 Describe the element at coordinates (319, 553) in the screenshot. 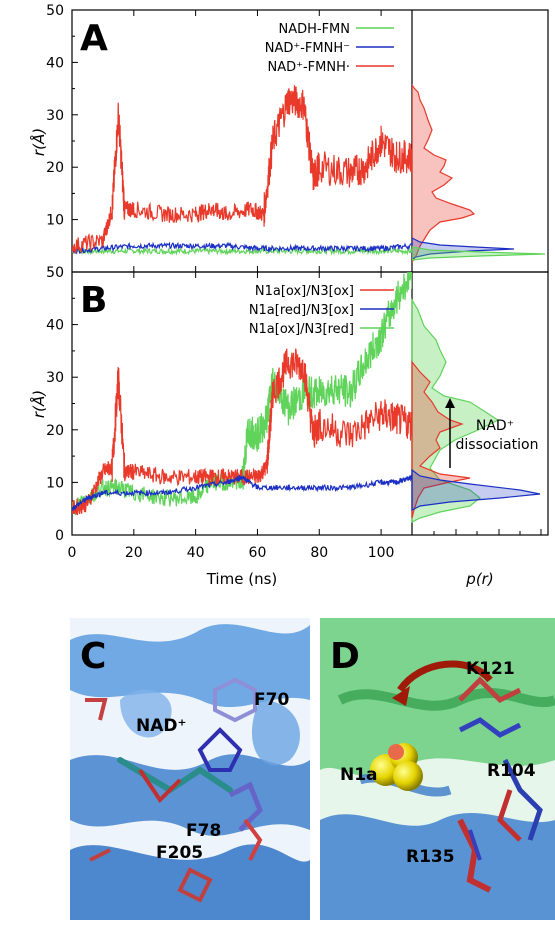

I see `x-tick-label: 80` at that location.